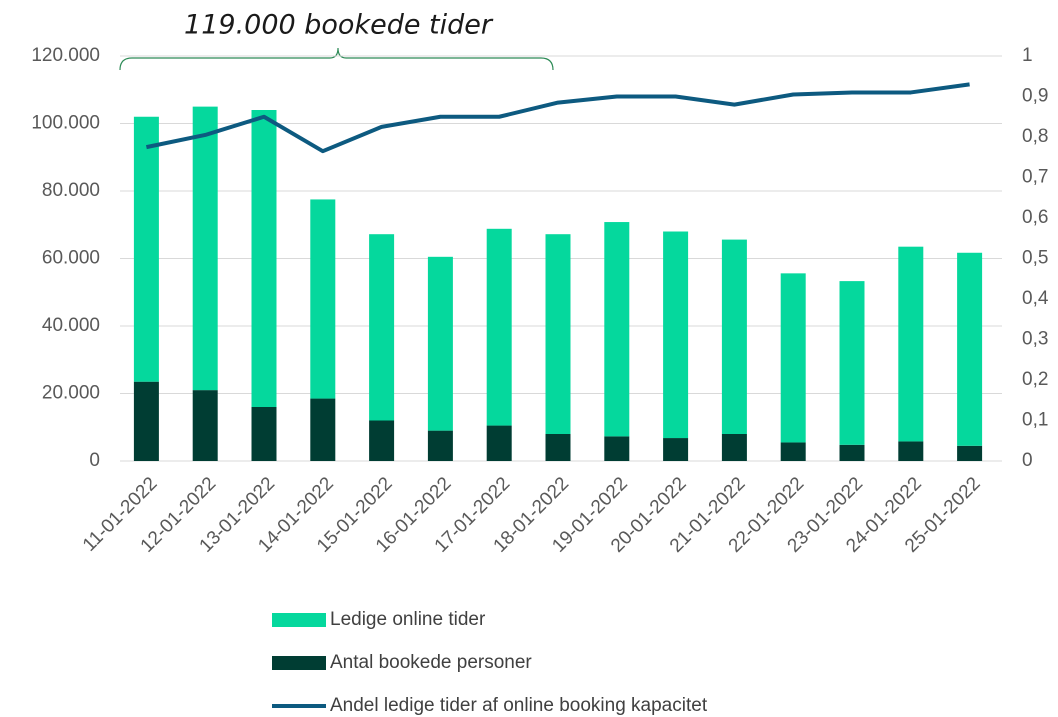  I want to click on line, so click(557, 118).